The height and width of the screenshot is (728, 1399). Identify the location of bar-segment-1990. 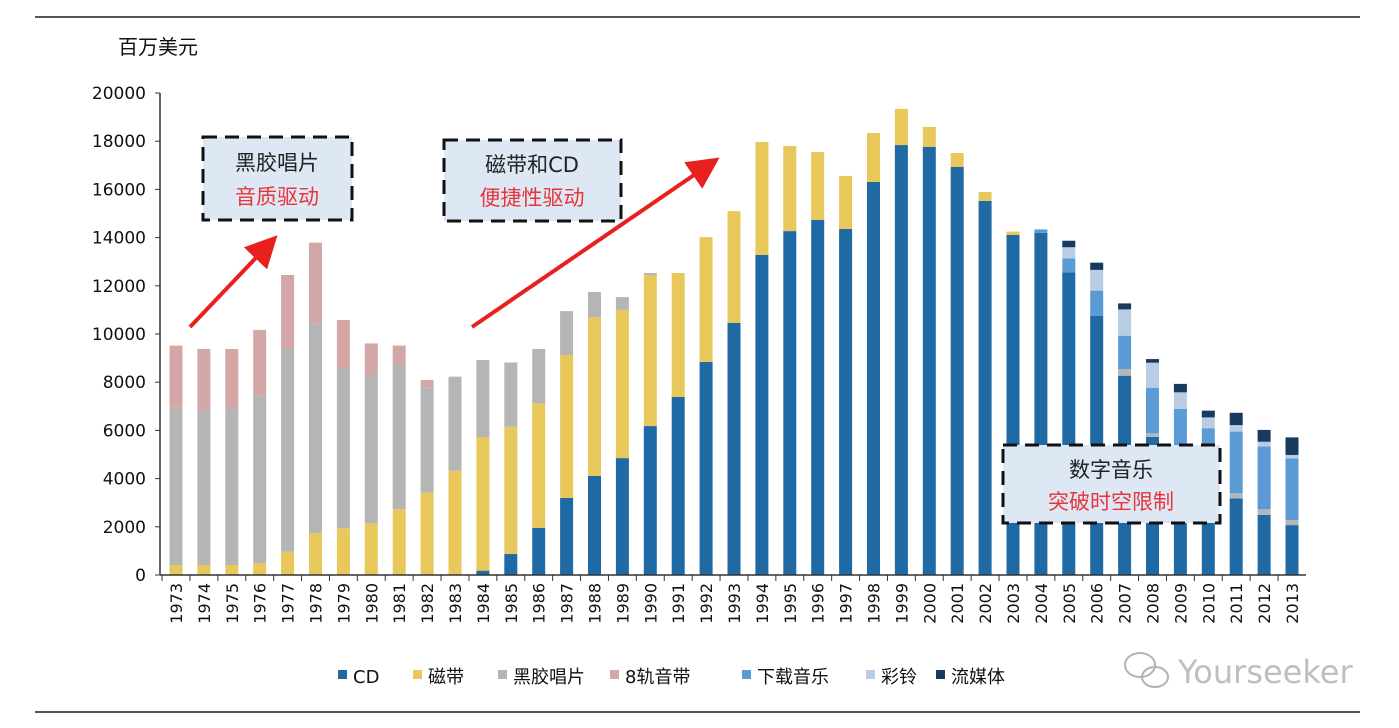
(650, 500).